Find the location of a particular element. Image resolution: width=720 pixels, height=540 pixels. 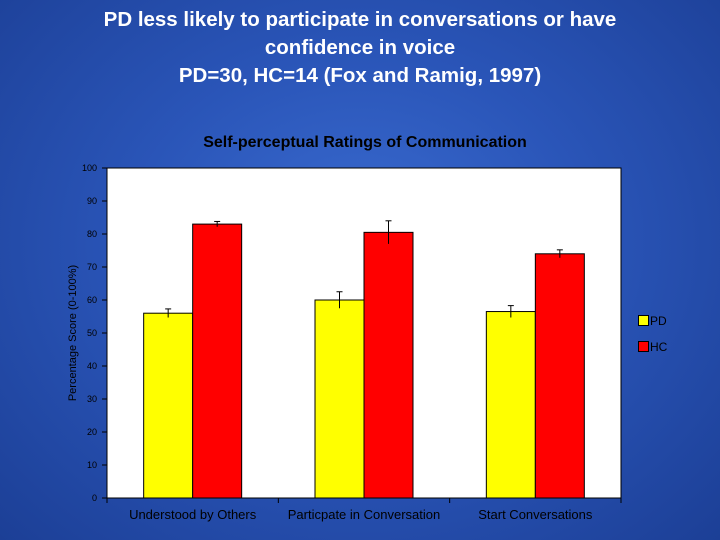

x-tick-label: Start Conversations is located at coordinates (535, 514).